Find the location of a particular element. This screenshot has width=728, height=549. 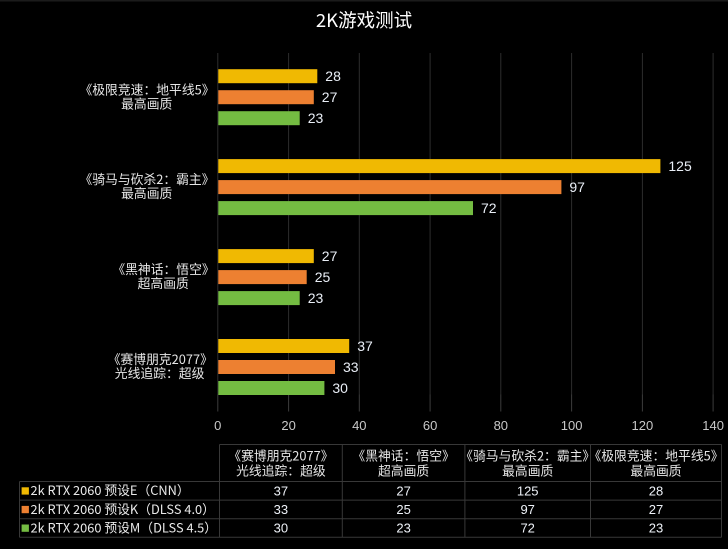

svg-text: 80 is located at coordinates (501, 425).